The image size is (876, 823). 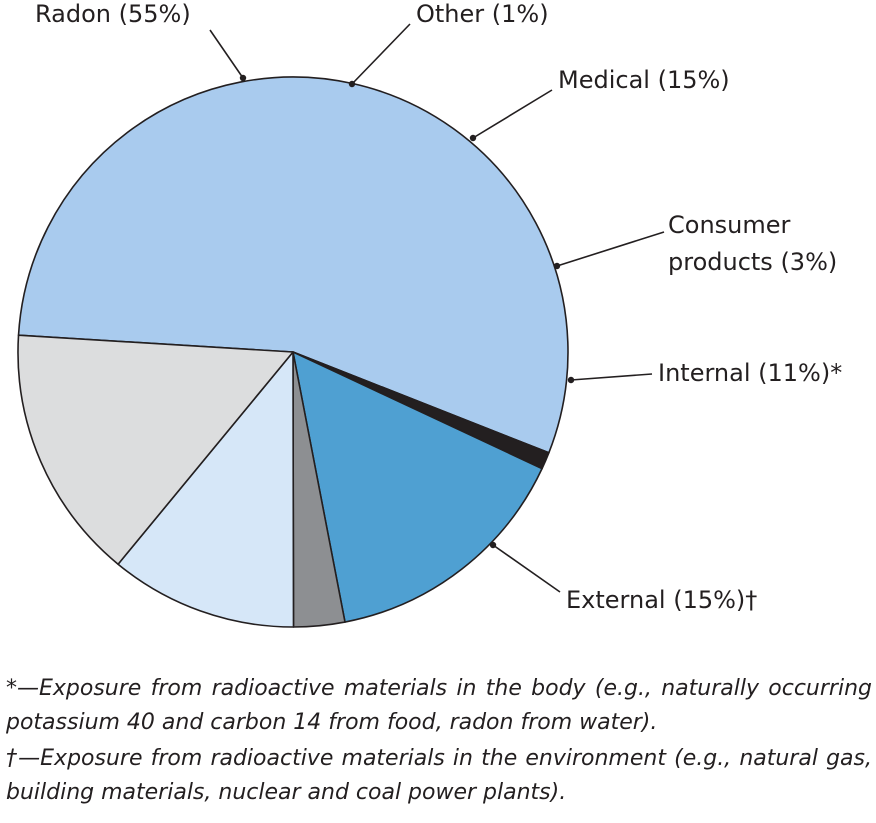 I want to click on leader-line-external, so click(x=526, y=568).